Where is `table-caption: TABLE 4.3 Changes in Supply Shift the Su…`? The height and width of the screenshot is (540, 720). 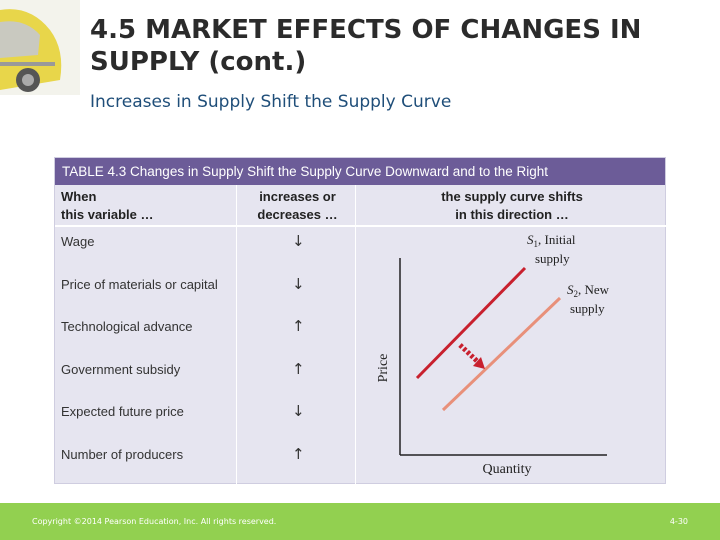
table-caption: TABLE 4.3 Changes in Supply Shift the Su… is located at coordinates (360, 171).